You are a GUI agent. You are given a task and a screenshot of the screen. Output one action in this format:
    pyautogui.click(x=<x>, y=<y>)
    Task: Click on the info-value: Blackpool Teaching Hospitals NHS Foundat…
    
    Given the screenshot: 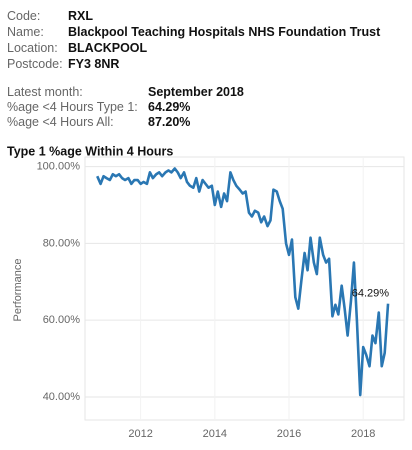 What is the action you would take?
    pyautogui.click(x=224, y=32)
    